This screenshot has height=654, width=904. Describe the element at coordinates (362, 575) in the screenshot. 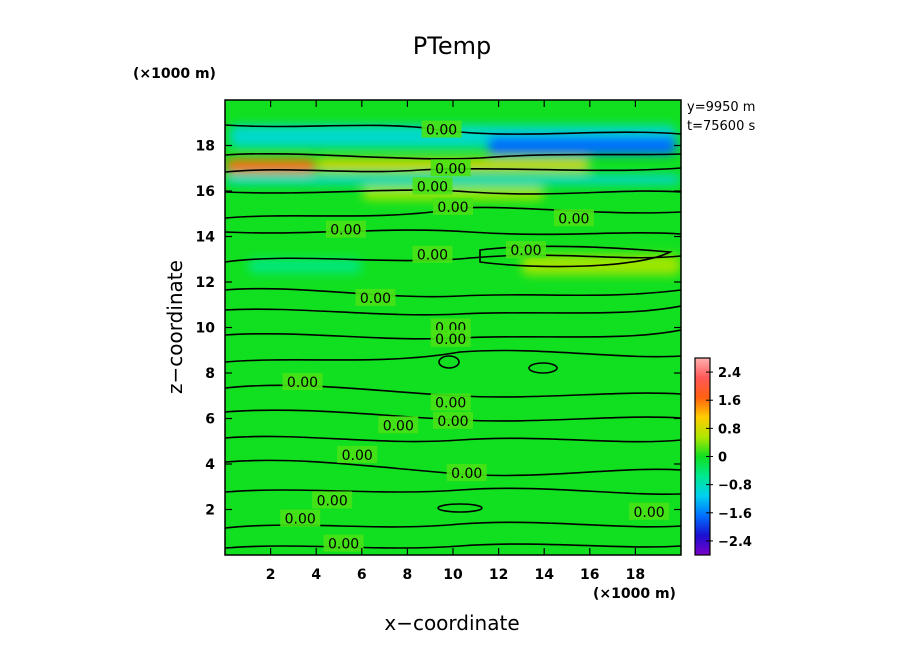

I see `x-tick-label: 6` at that location.